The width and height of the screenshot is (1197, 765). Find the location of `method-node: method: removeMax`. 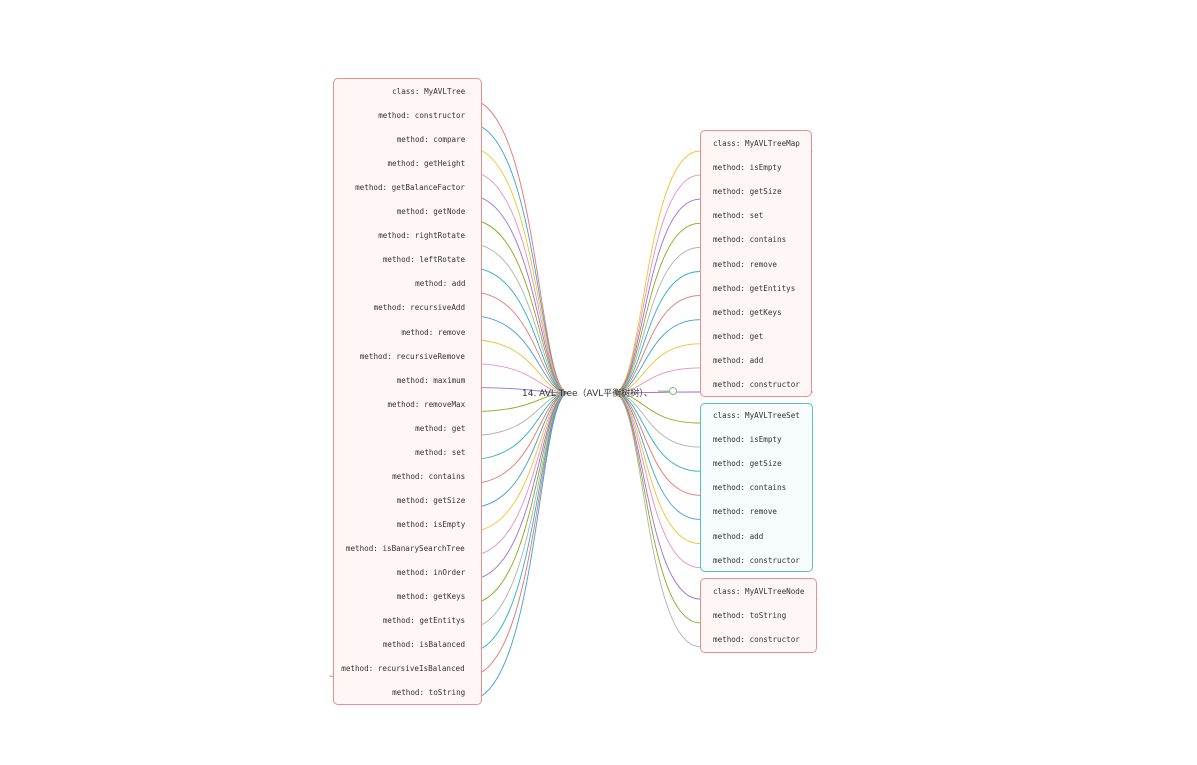

method-node: method: removeMax is located at coordinates (426, 404).